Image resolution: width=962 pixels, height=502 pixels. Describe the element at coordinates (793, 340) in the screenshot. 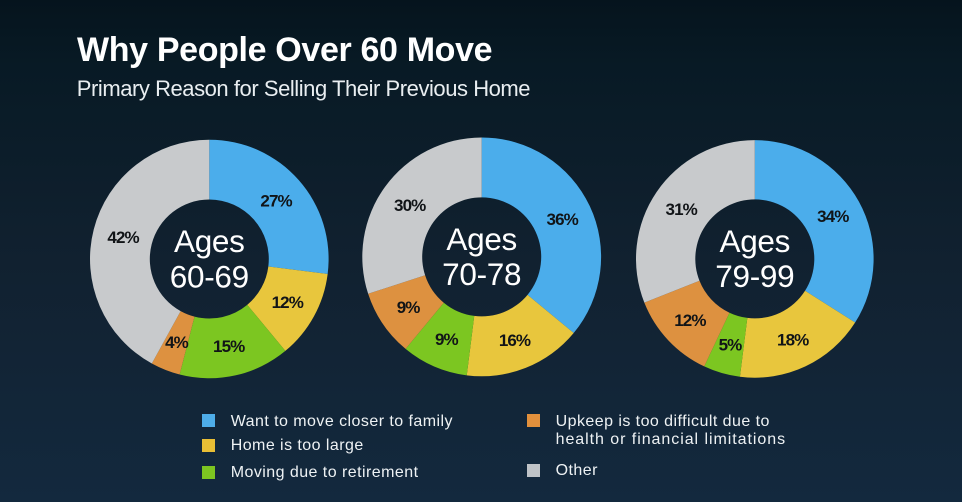

I see `svg-text: 18%` at that location.